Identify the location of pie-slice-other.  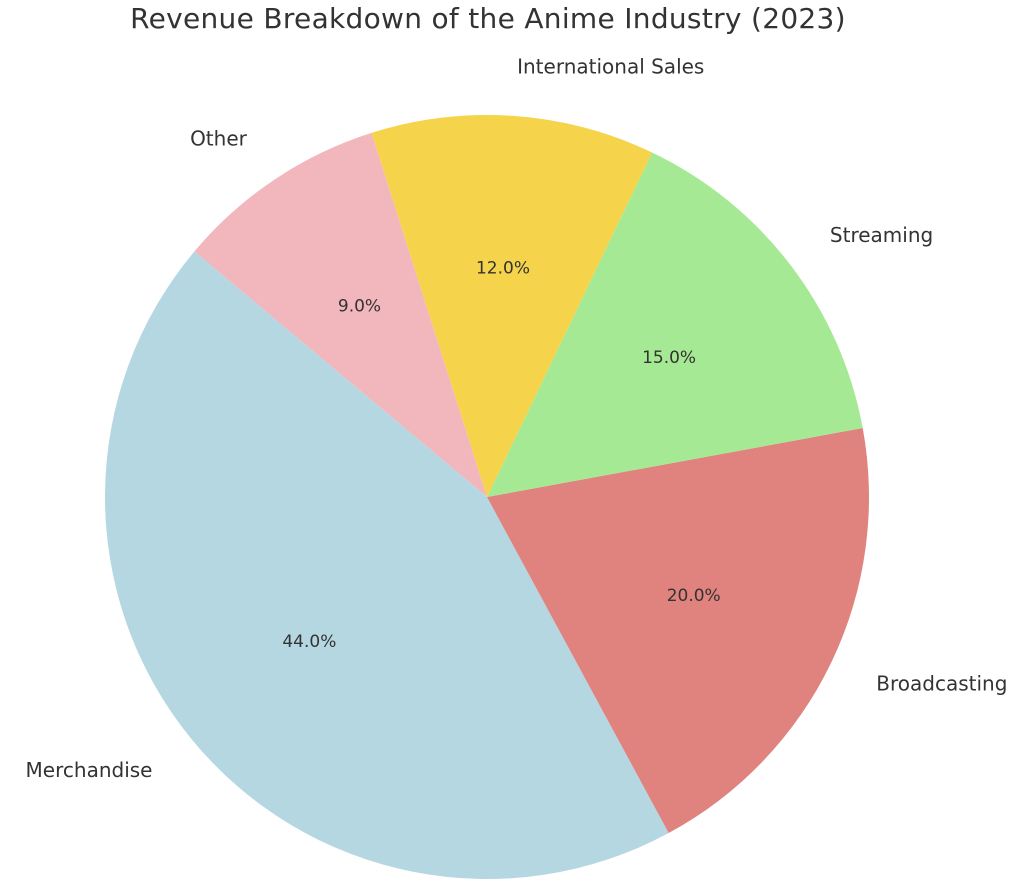
(340, 314).